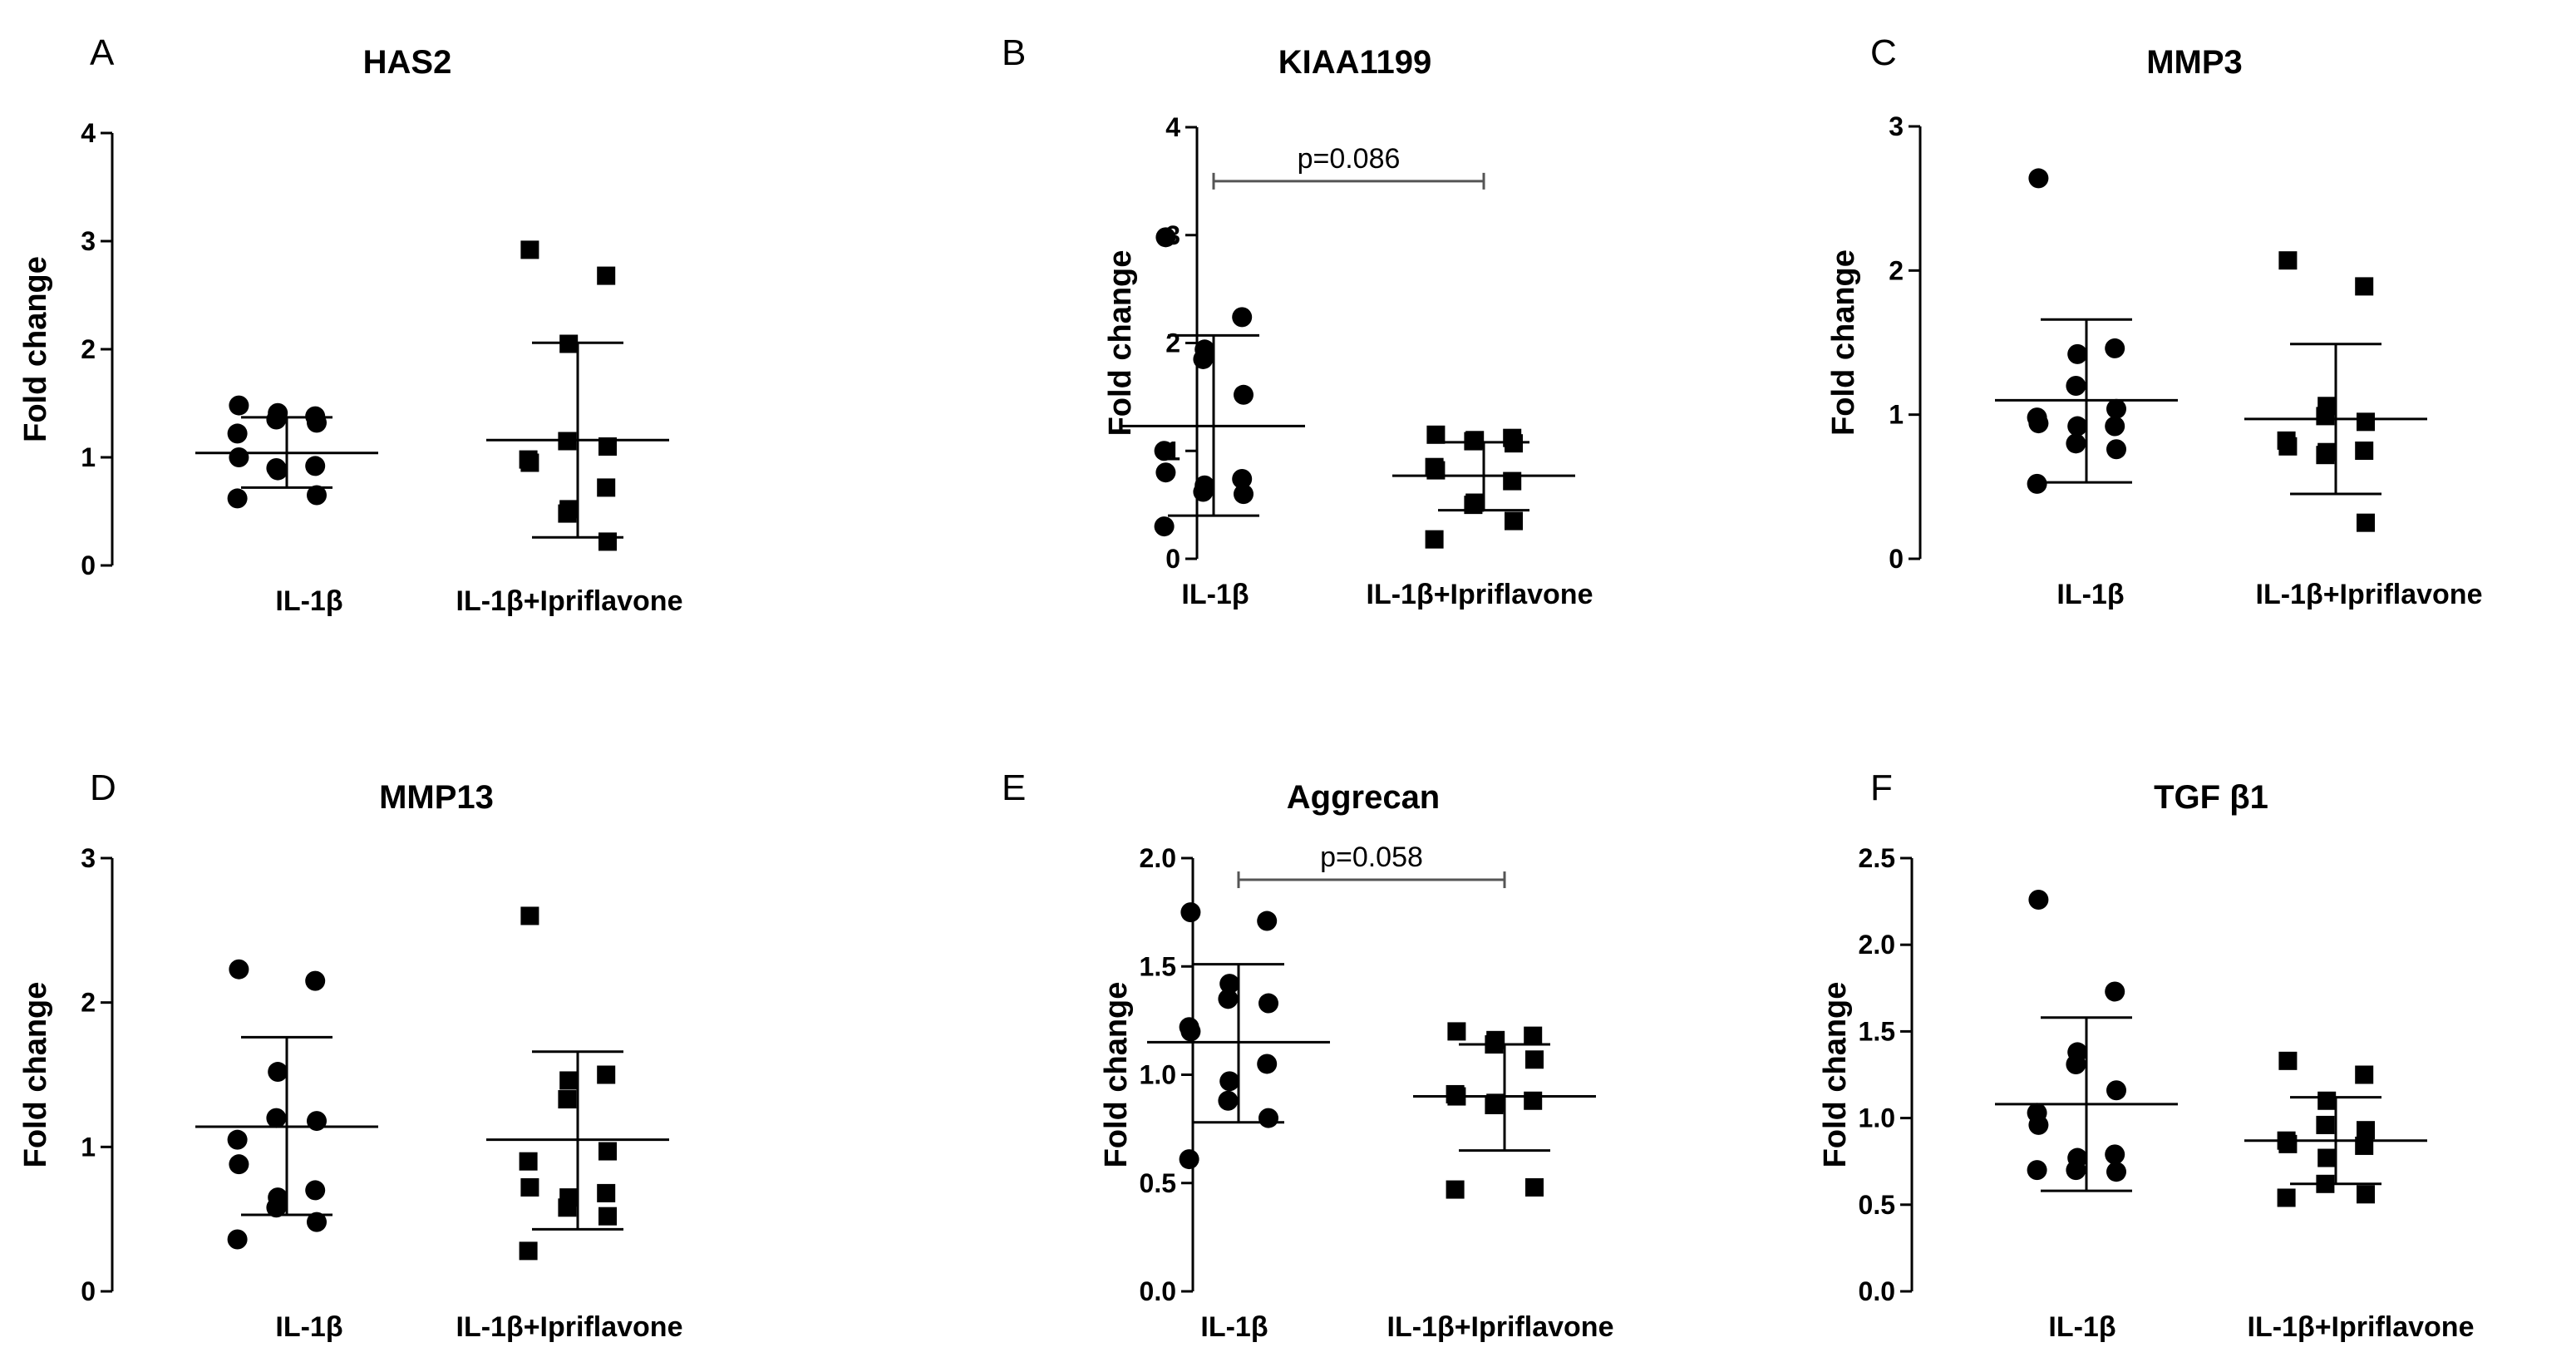 The height and width of the screenshot is (1372, 2576). I want to click on panel-title: KIAA1199, so click(1355, 63).